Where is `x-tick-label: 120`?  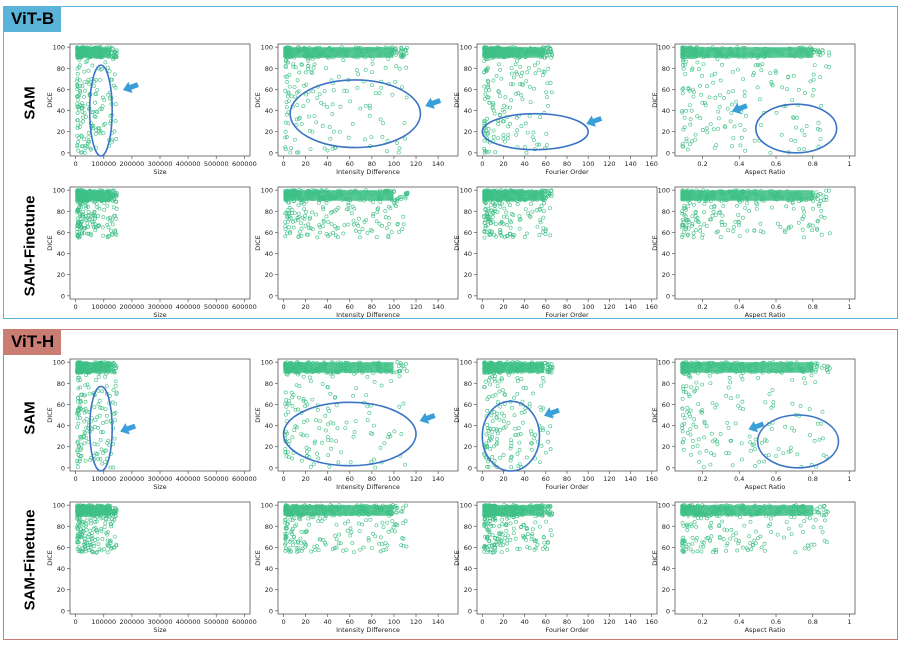 x-tick-label: 120 is located at coordinates (609, 307).